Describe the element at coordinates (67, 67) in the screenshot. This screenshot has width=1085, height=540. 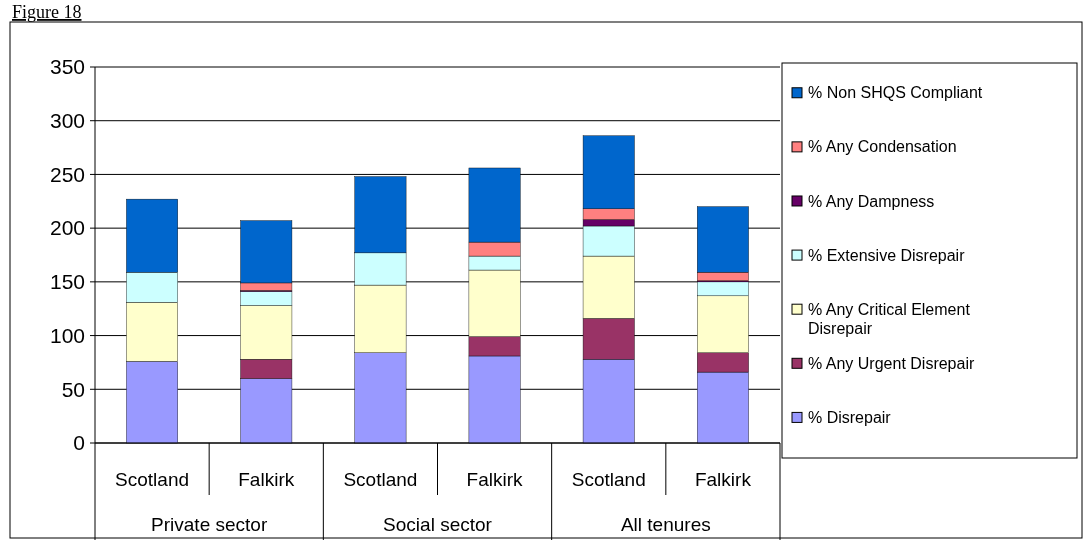
I see `y-tick-label: 350` at that location.